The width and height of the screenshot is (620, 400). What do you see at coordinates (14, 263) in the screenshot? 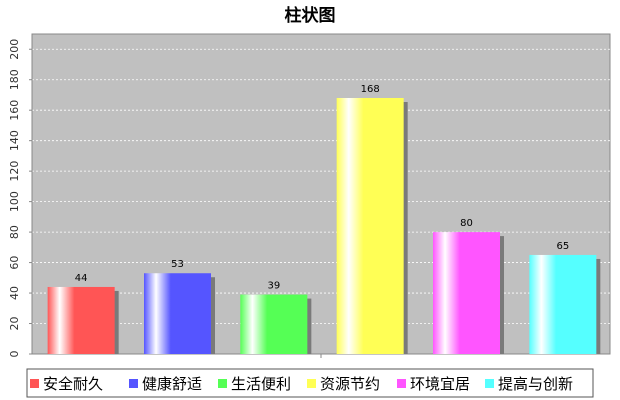
I see `y-tick-label: 60` at bounding box center [14, 263].